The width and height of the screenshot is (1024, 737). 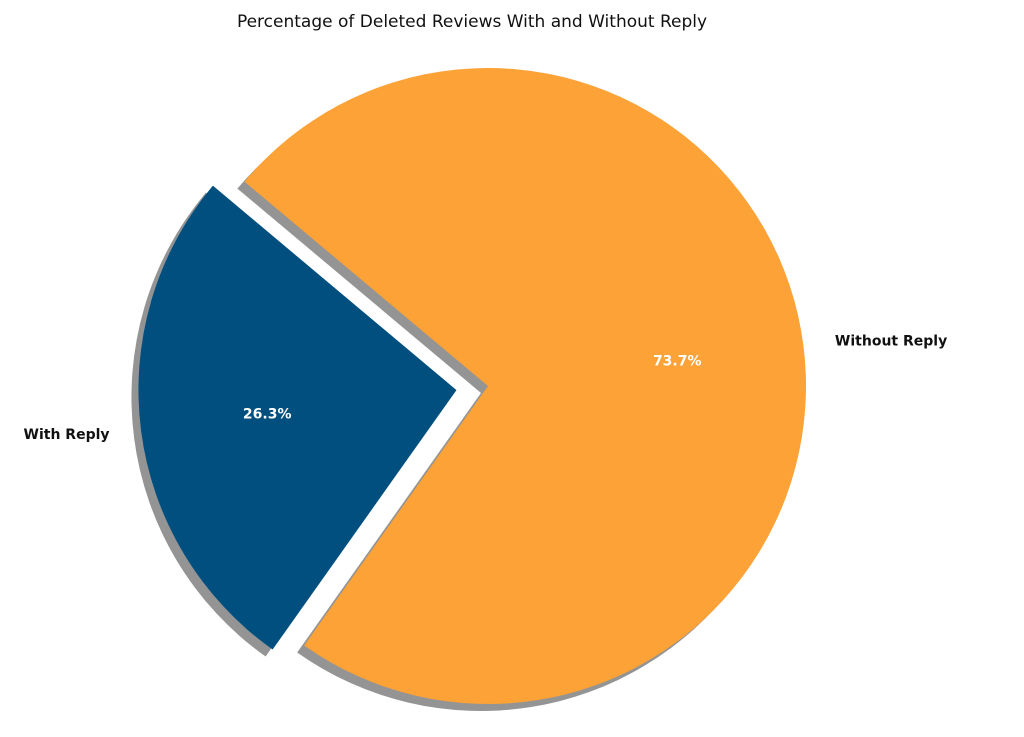 I want to click on percent-label: 26.3%, so click(x=267, y=414).